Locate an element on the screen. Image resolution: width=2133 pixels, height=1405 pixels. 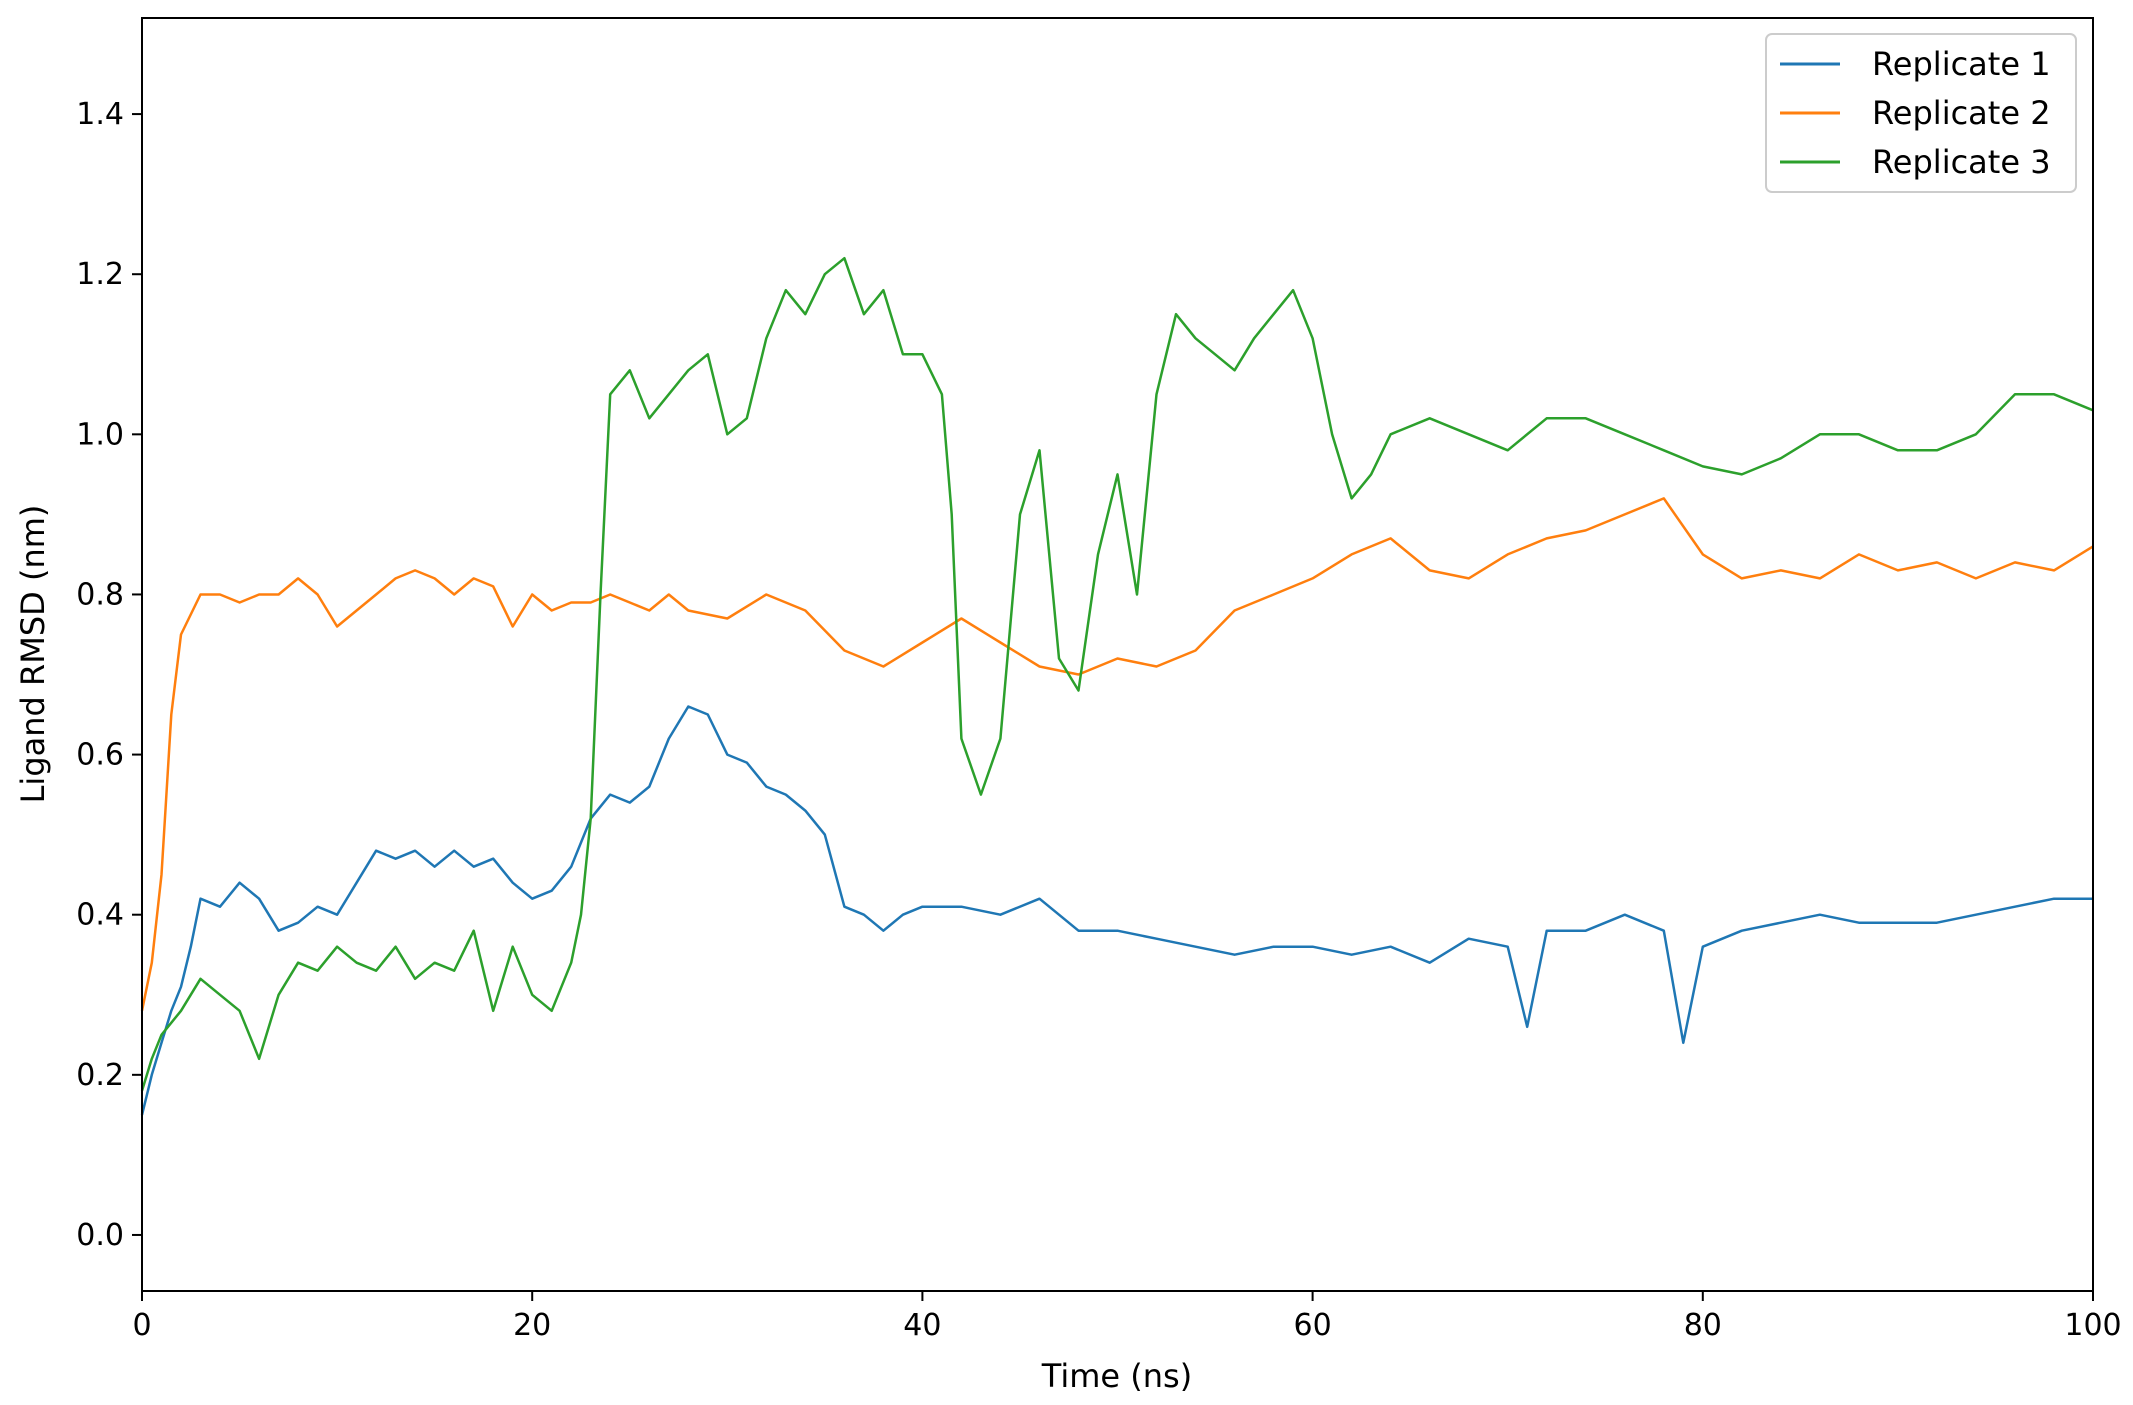
x-tick-label: 60 is located at coordinates (1313, 1325).